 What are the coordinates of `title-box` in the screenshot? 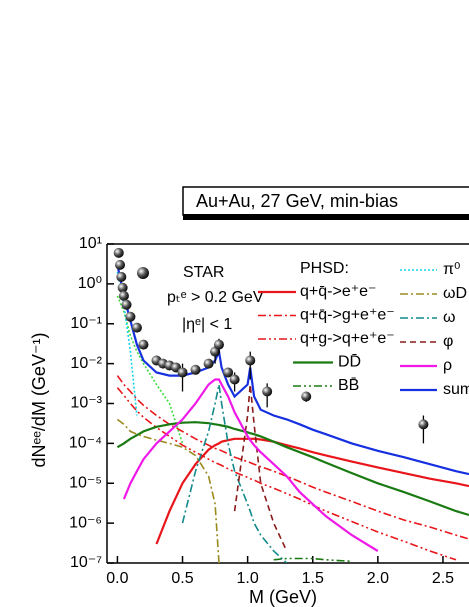 It's located at (325, 201).